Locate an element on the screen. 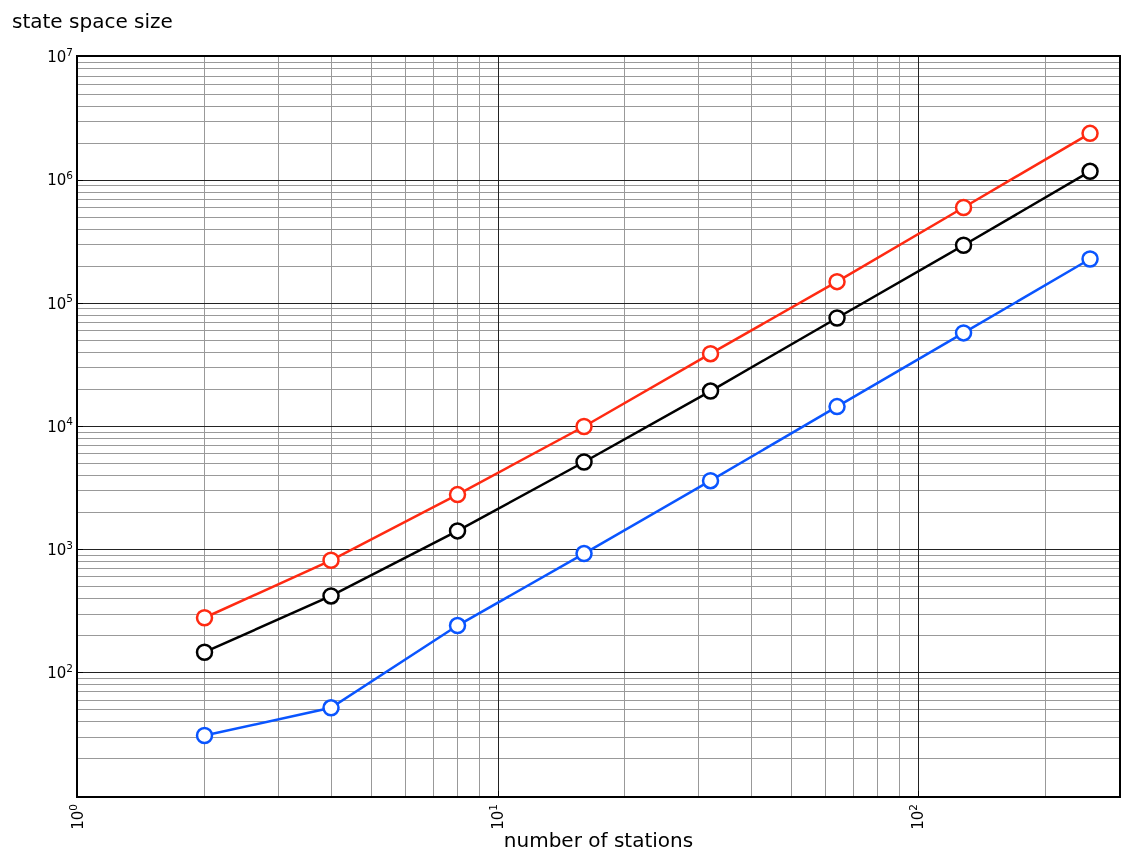 Image resolution: width=1129 pixels, height=852 pixels. y-tick-label: 10$^{2}$ is located at coordinates (60, 672).